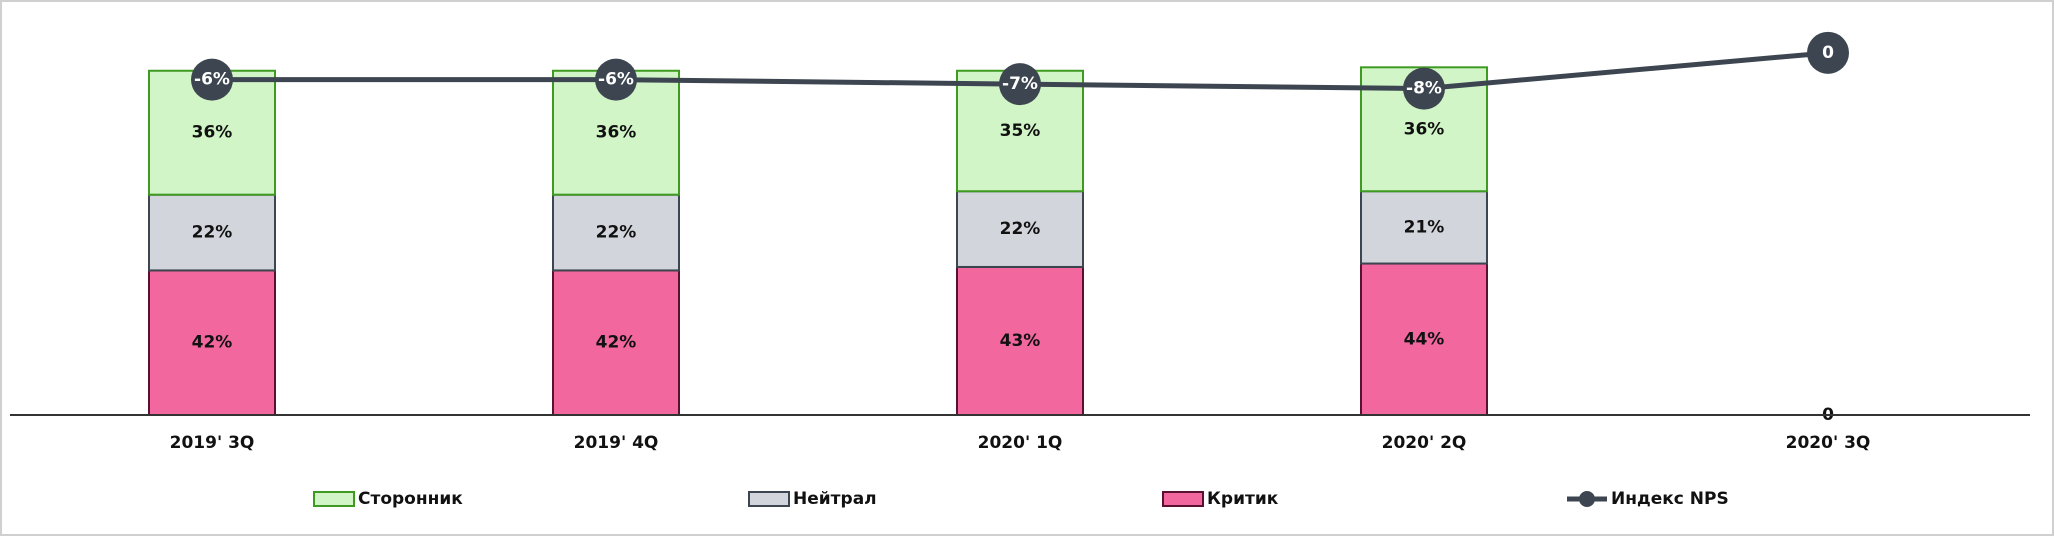 The height and width of the screenshot is (536, 2054). I want to click on x-tick-label: 2020' 1Q, so click(1020, 443).